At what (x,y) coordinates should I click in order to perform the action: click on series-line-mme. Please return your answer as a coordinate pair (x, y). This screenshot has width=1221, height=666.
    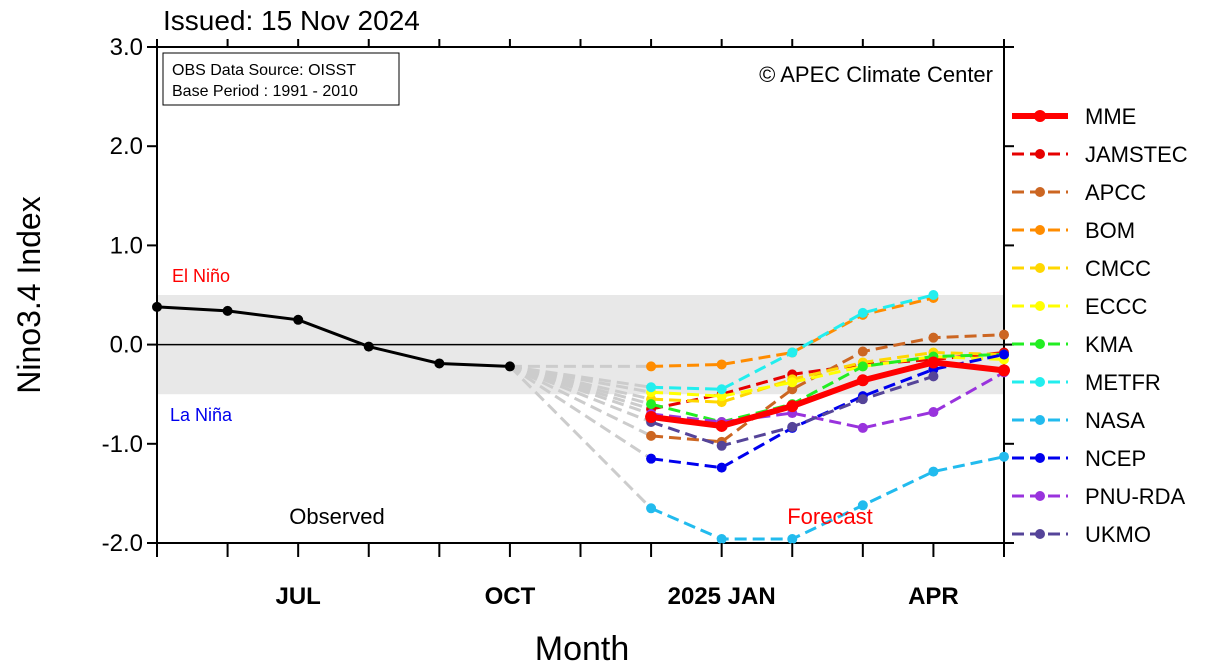
    Looking at the image, I should click on (827, 394).